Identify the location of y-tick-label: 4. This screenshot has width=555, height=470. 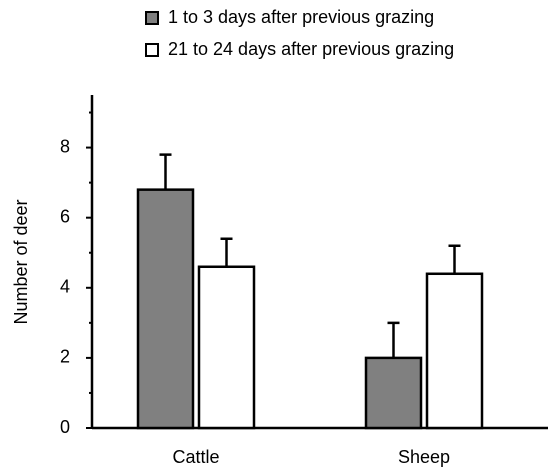
(65, 287).